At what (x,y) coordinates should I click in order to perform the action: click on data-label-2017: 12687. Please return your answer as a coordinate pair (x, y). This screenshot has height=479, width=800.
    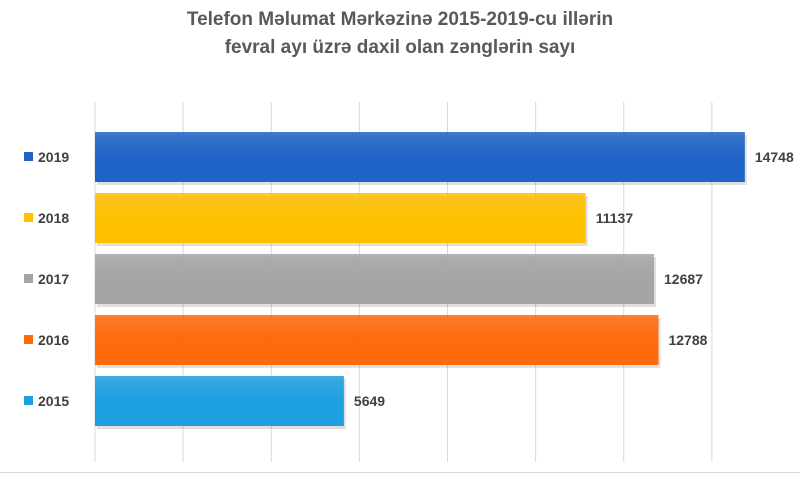
    Looking at the image, I should click on (683, 279).